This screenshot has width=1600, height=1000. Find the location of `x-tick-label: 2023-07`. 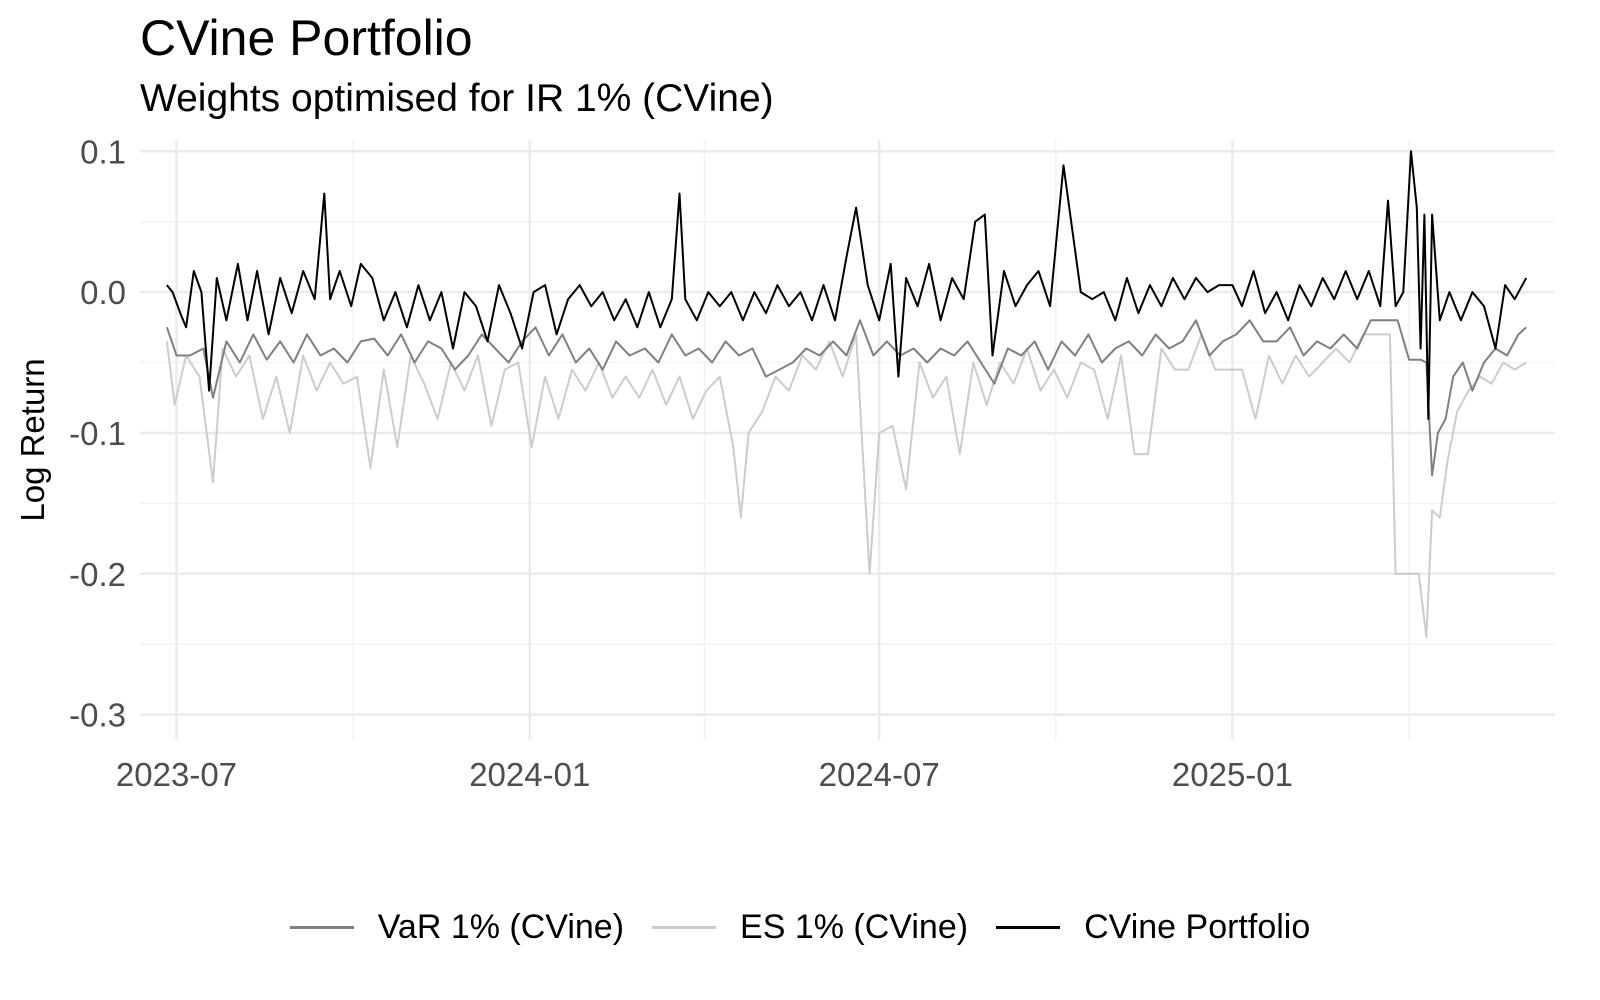

x-tick-label: 2023-07 is located at coordinates (176, 774).